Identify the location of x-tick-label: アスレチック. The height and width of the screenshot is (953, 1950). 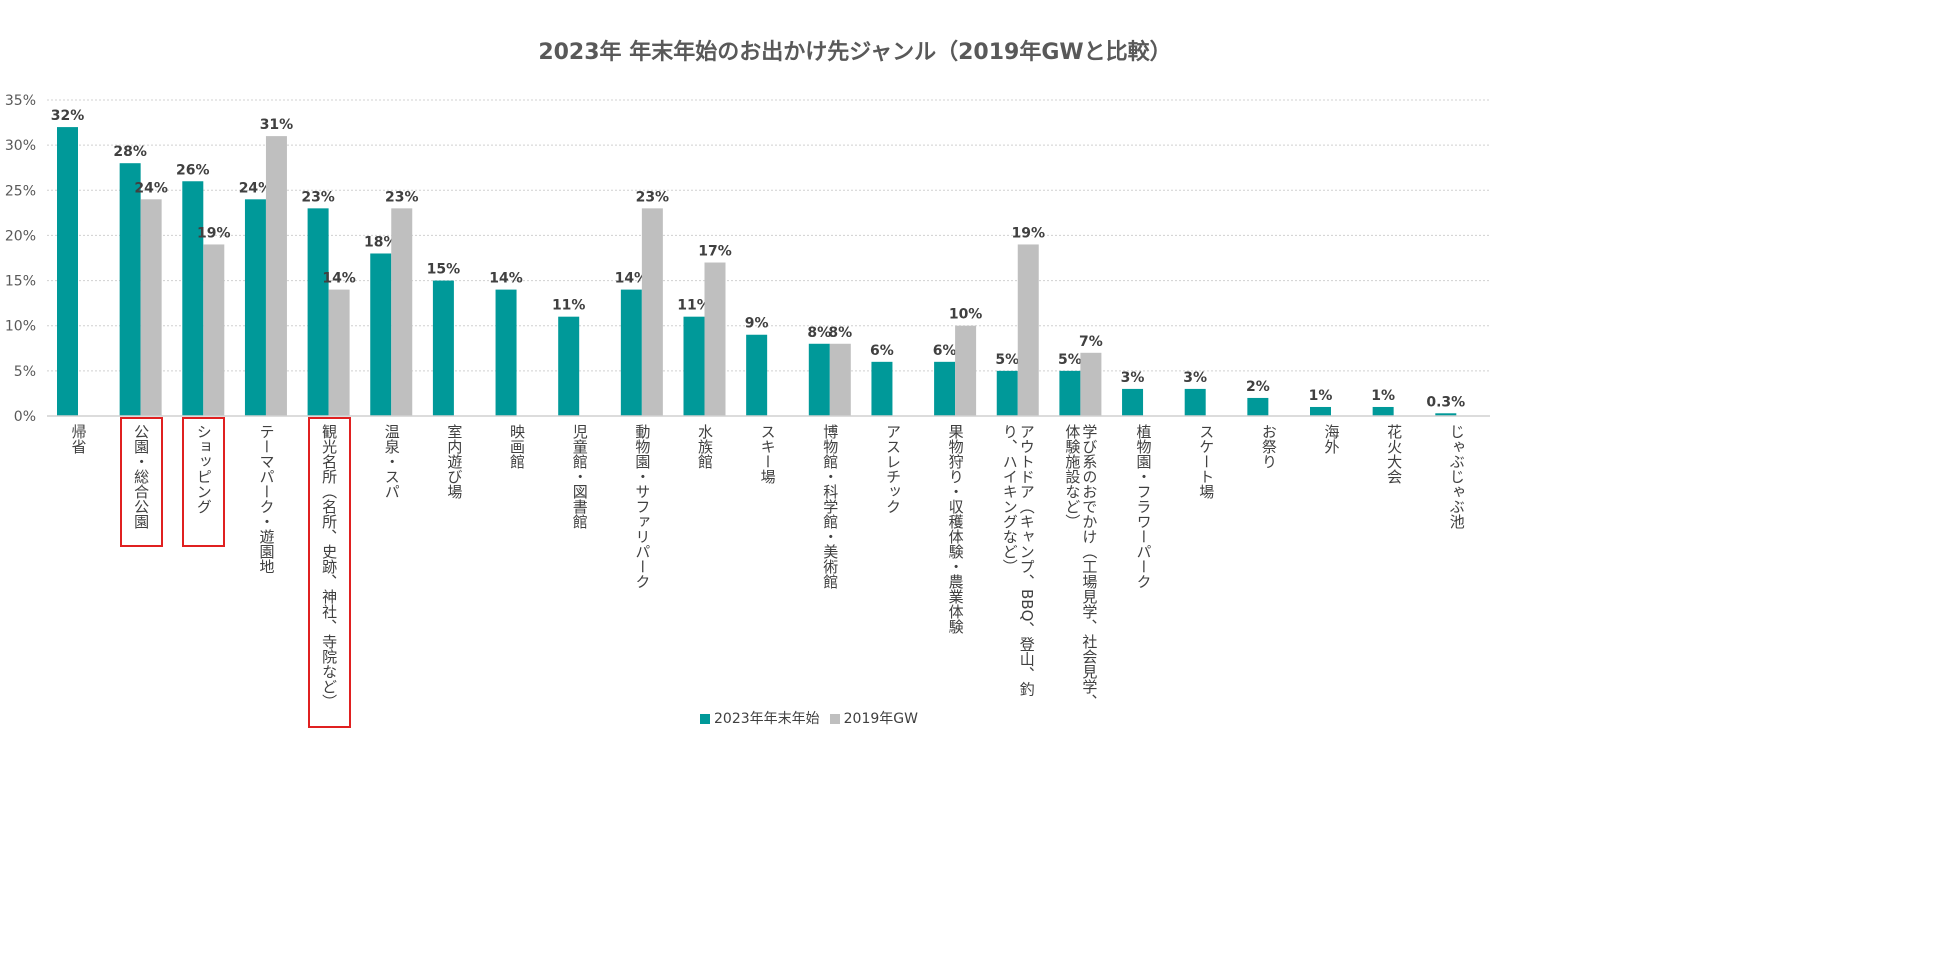
(892, 469).